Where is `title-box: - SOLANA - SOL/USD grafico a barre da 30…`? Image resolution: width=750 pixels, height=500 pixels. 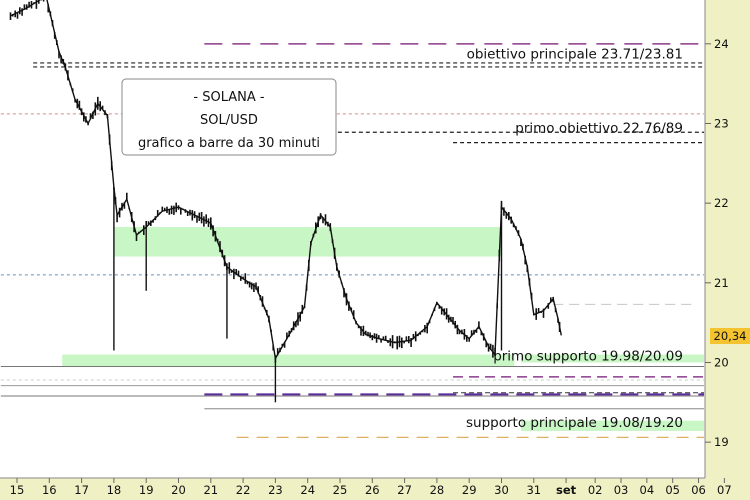
title-box: - SOLANA - SOL/USD grafico a barre da 30… is located at coordinates (229, 117).